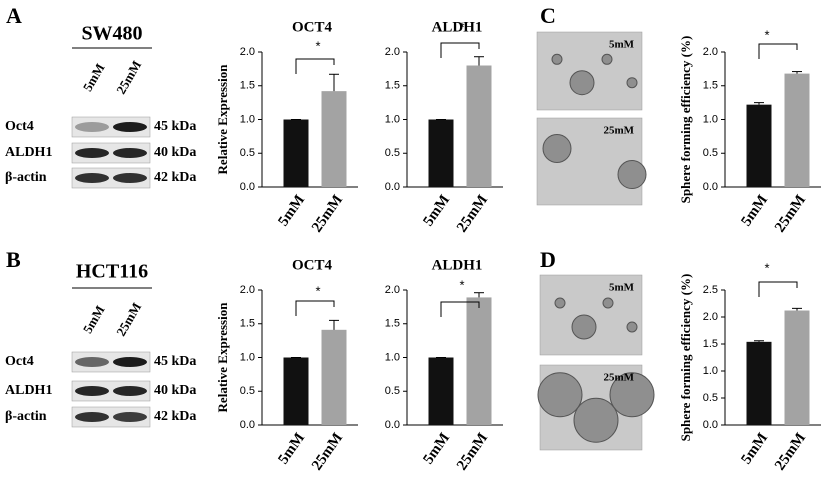 The image size is (824, 479). What do you see at coordinates (26, 416) in the screenshot?
I see `protein-label: β-actin` at bounding box center [26, 416].